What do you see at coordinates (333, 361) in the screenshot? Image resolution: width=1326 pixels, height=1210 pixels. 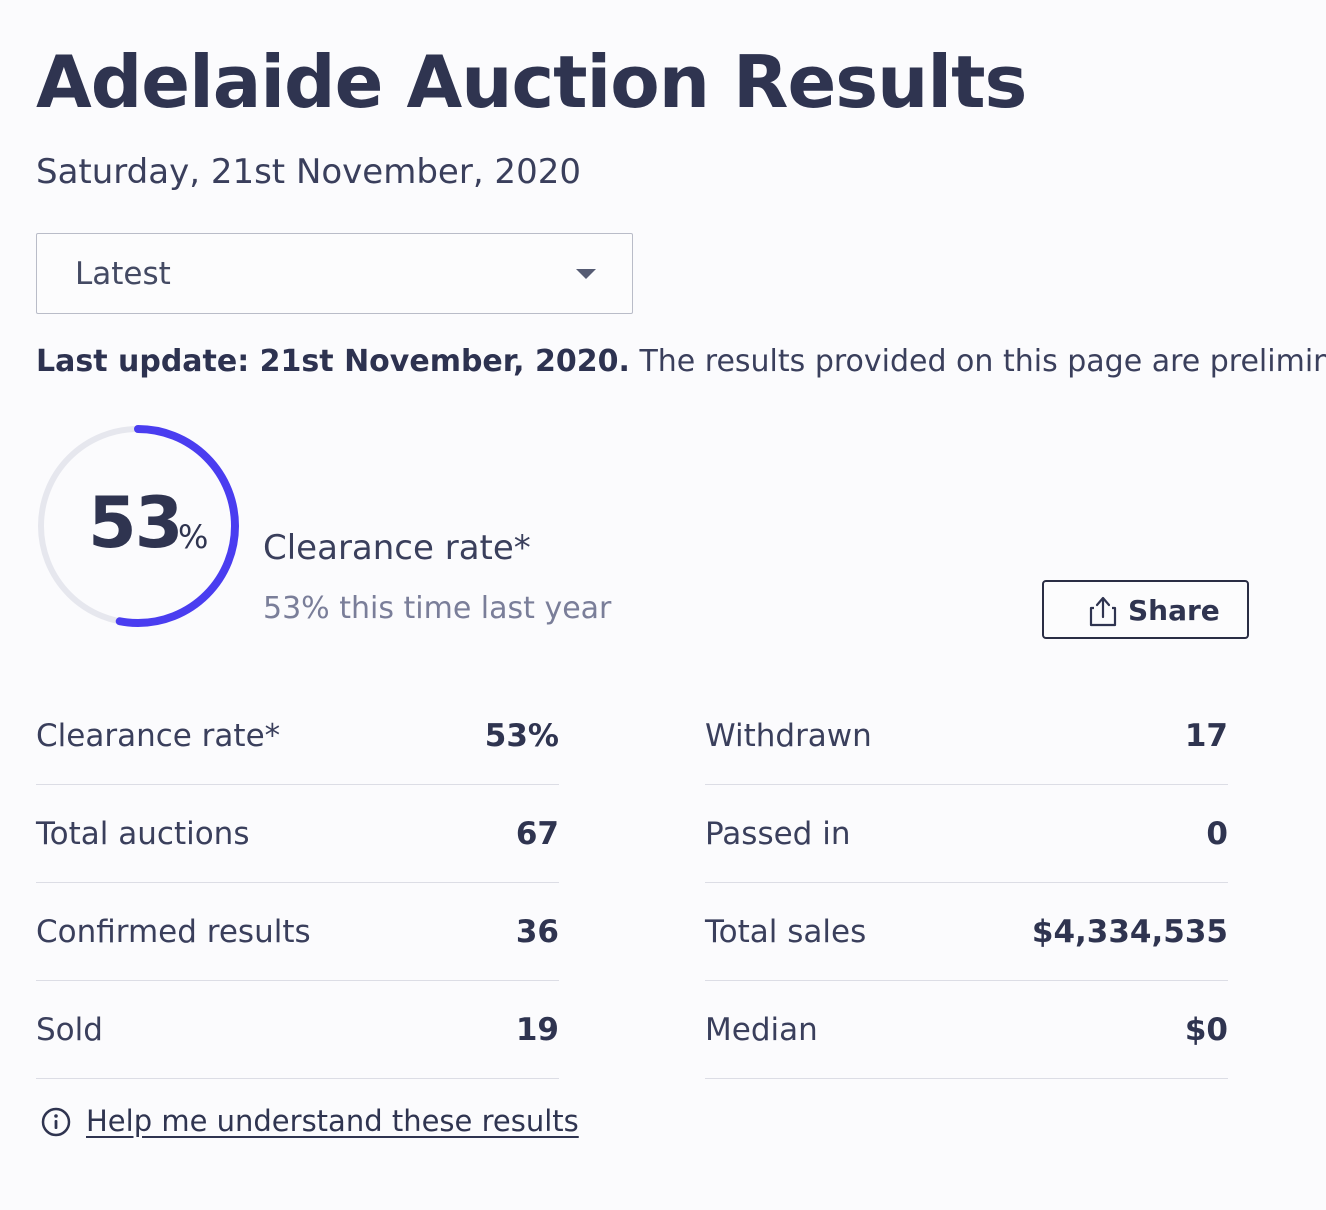 I see `last-update-text: Last update: 21st November, 2020.` at bounding box center [333, 361].